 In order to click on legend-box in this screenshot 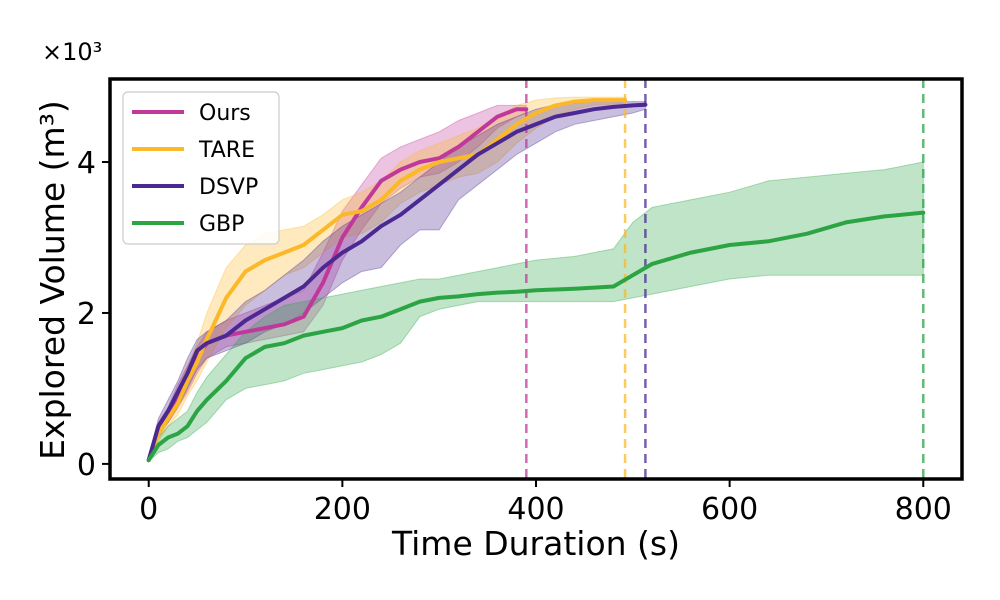, I will do `click(201, 168)`.